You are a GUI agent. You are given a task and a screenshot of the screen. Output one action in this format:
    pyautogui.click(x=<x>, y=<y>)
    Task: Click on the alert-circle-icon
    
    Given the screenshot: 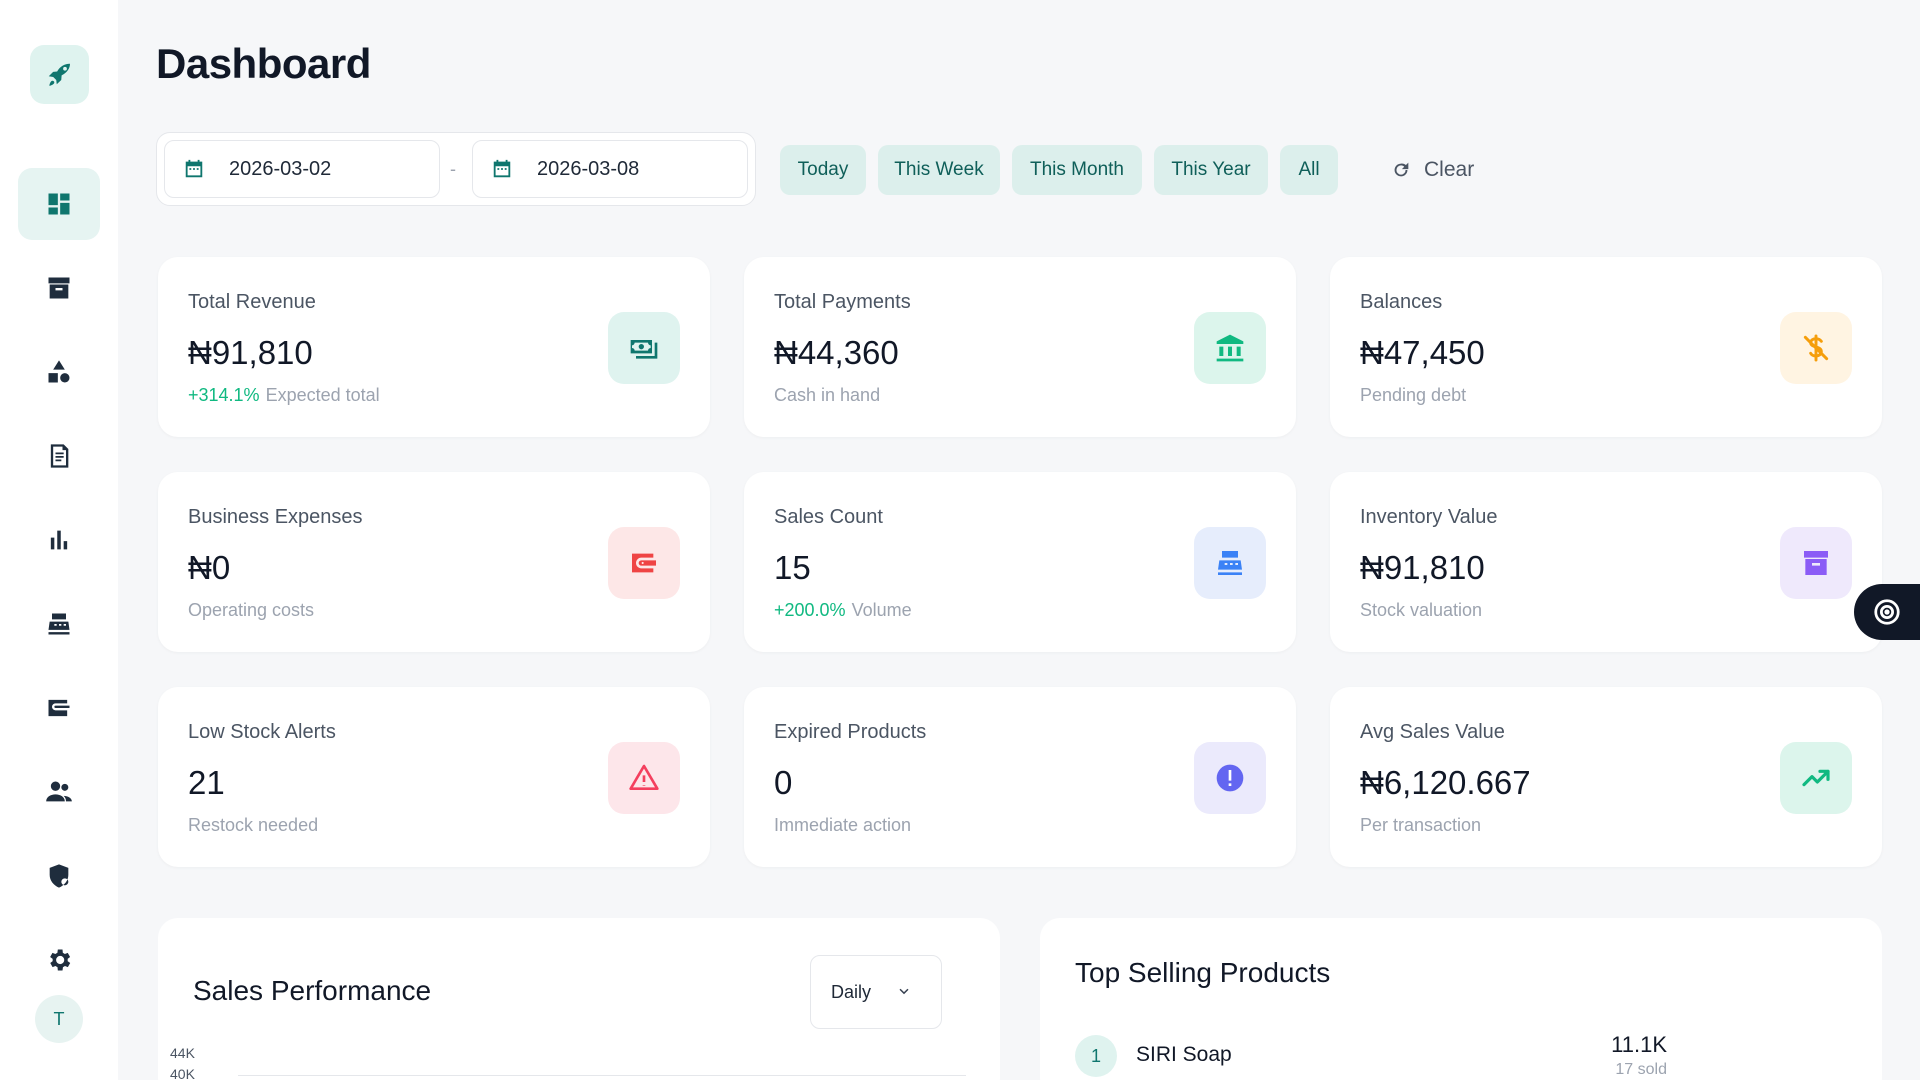 What is the action you would take?
    pyautogui.click(x=1230, y=778)
    